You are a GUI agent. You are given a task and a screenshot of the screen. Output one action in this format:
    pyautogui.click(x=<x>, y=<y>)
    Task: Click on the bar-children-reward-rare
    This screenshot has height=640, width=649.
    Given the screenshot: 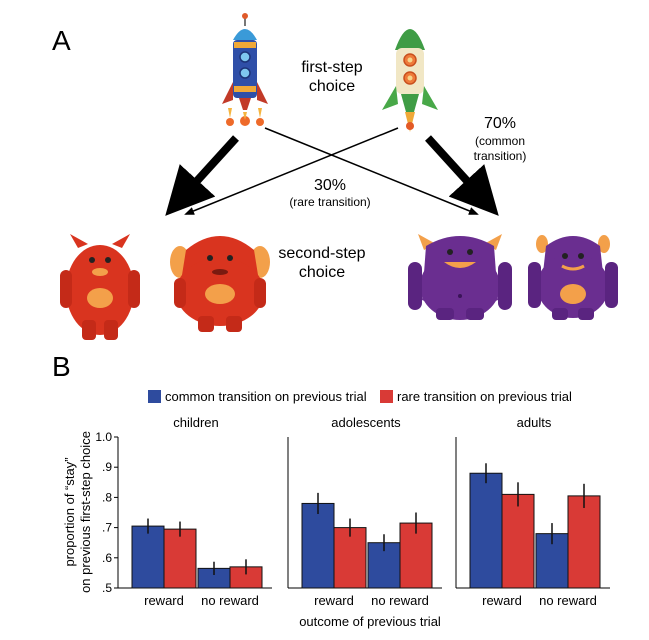 What is the action you would take?
    pyautogui.click(x=180, y=558)
    